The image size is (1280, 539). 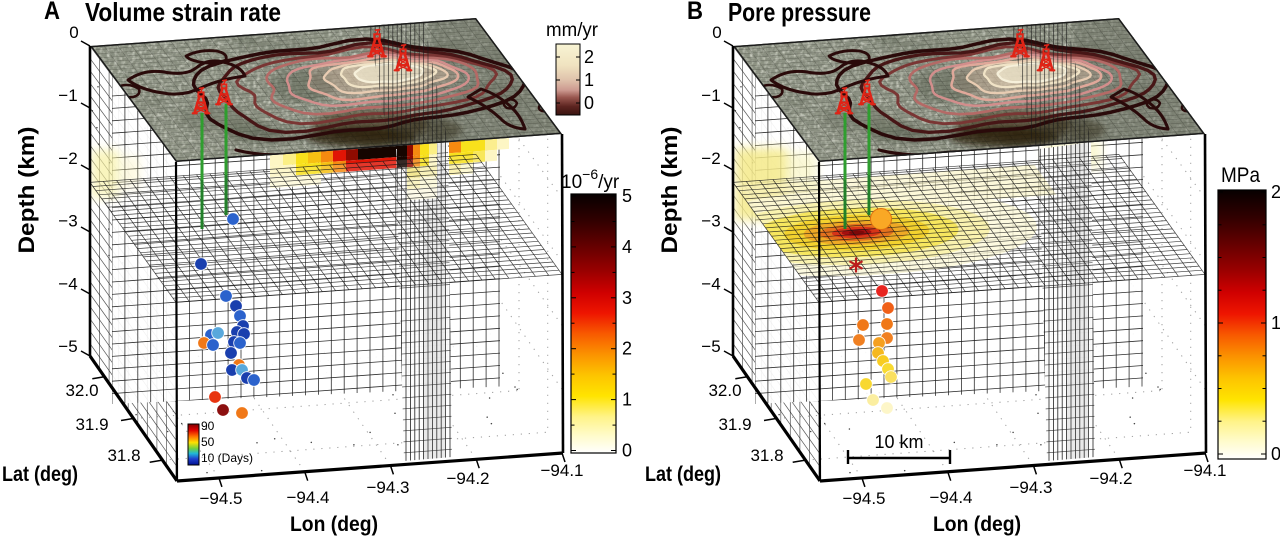 What do you see at coordinates (183, 13) in the screenshot?
I see `svg-text: Volume strain rate` at bounding box center [183, 13].